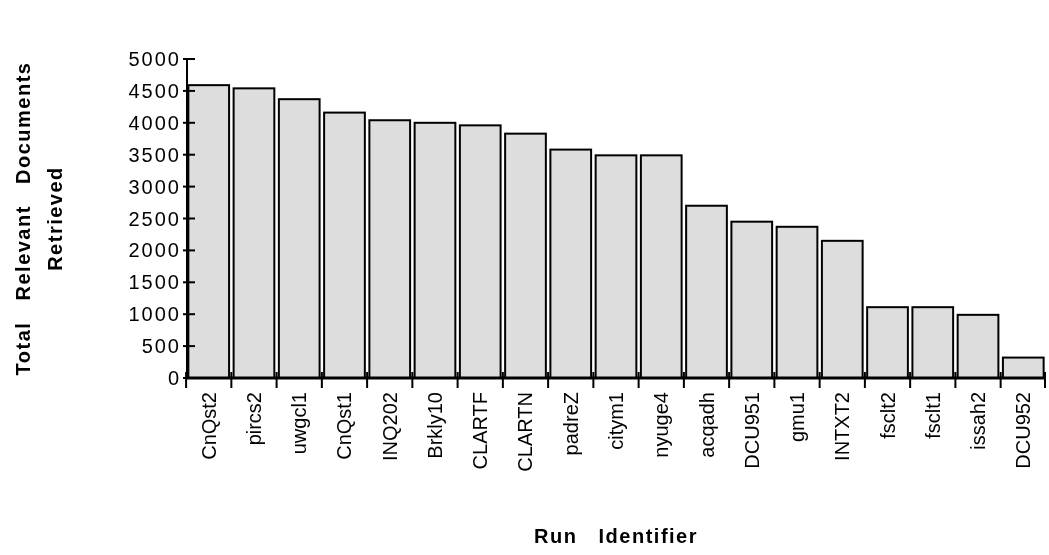 Image resolution: width=1049 pixels, height=555 pixels. What do you see at coordinates (154, 250) in the screenshot?
I see `y-tick-label: 2000` at bounding box center [154, 250].